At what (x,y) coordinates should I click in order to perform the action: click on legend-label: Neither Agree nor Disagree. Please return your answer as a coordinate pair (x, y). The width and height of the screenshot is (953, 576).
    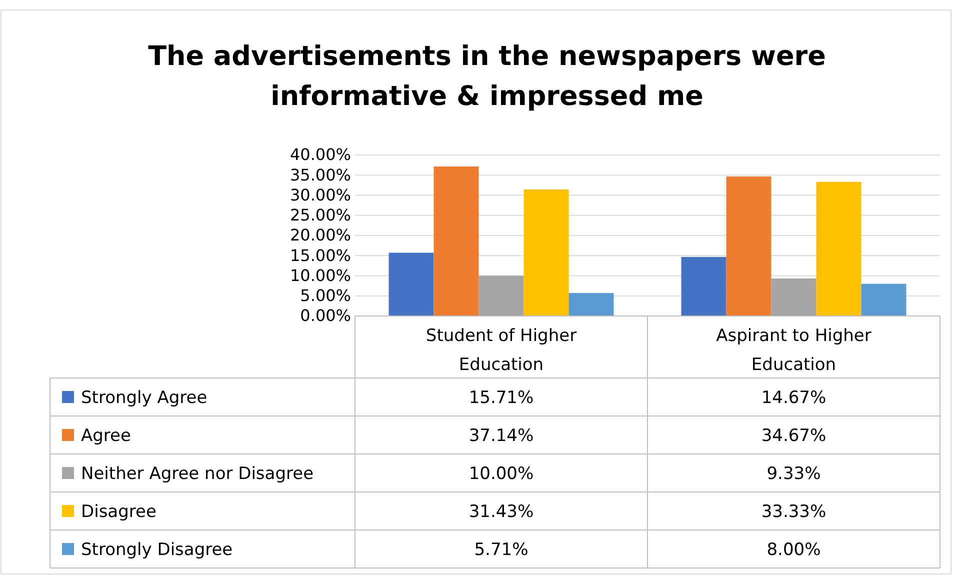
    Looking at the image, I should click on (197, 474).